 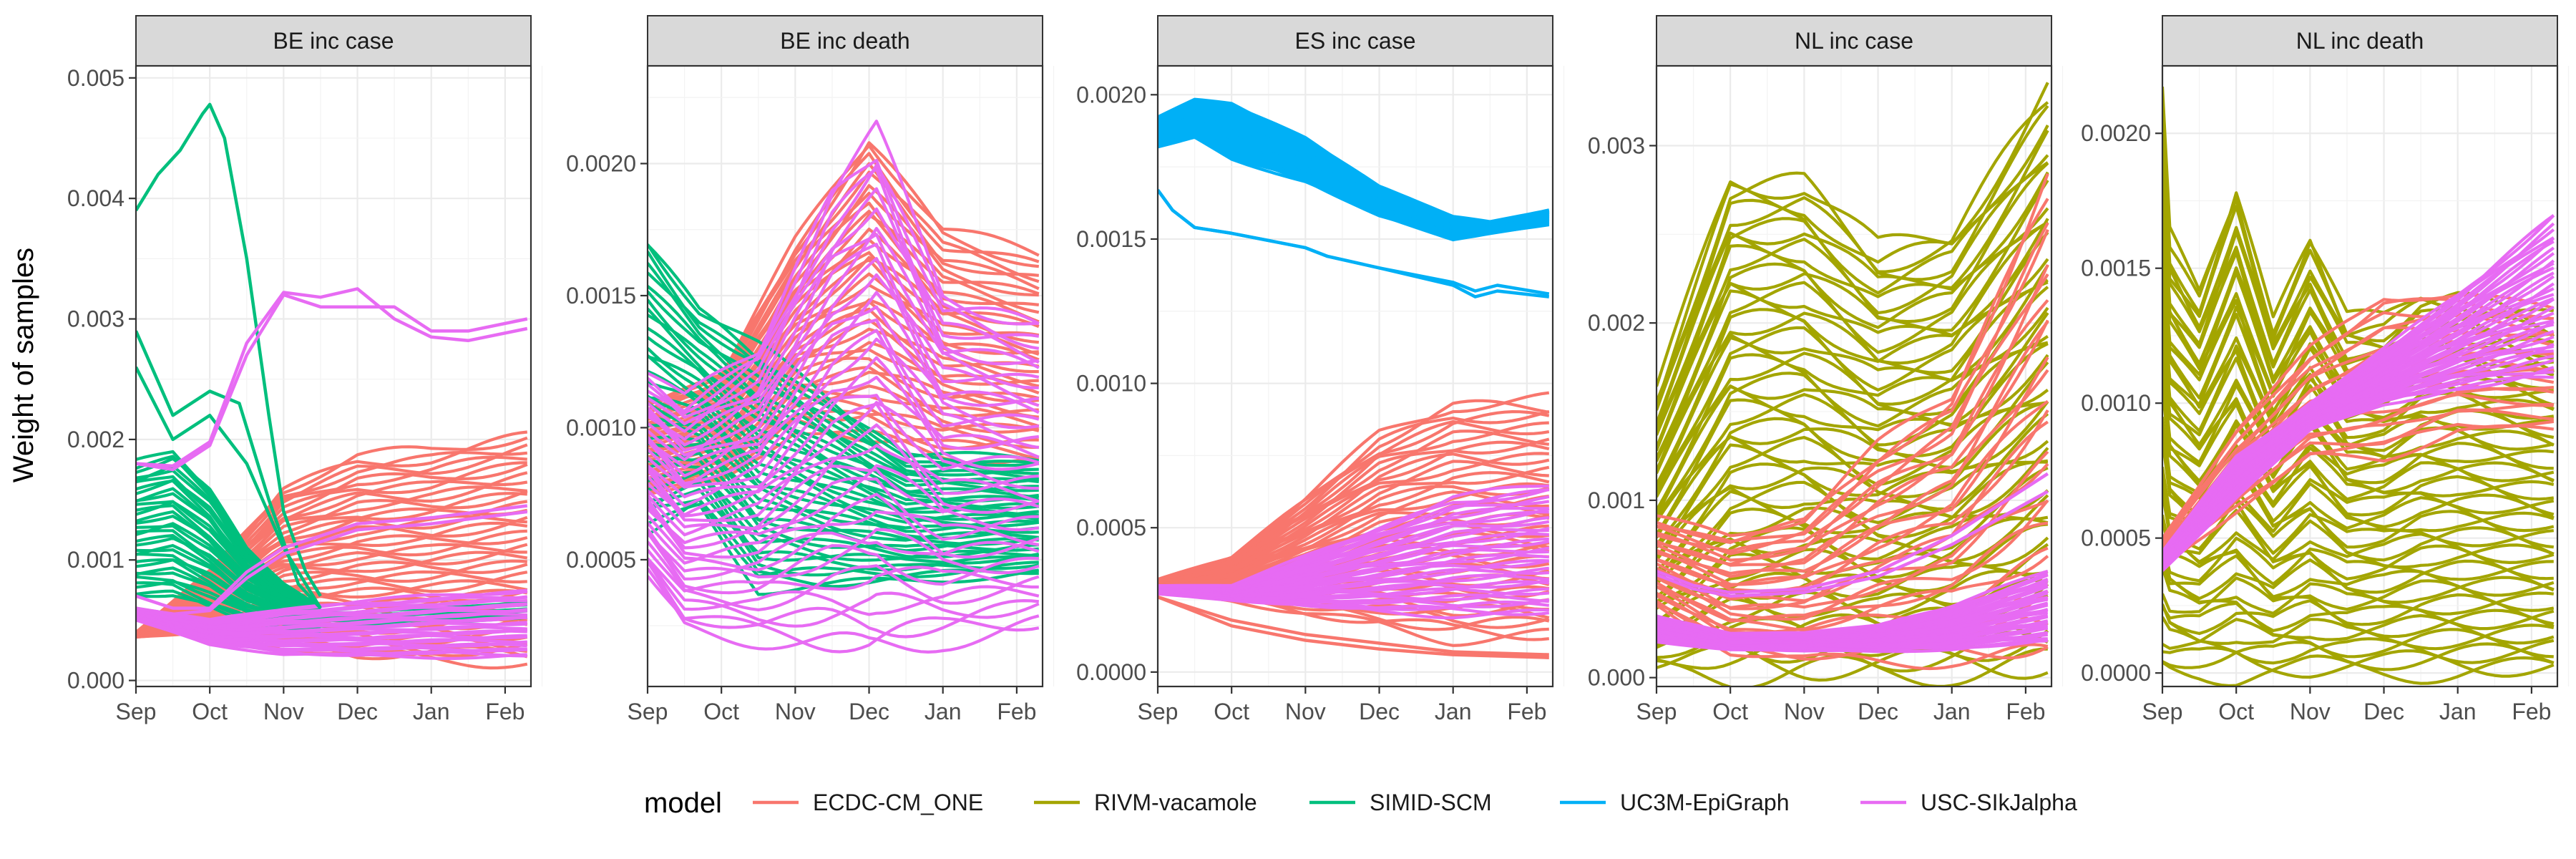 What do you see at coordinates (2310, 711) in the screenshot?
I see `x-tick-label: Nov` at bounding box center [2310, 711].